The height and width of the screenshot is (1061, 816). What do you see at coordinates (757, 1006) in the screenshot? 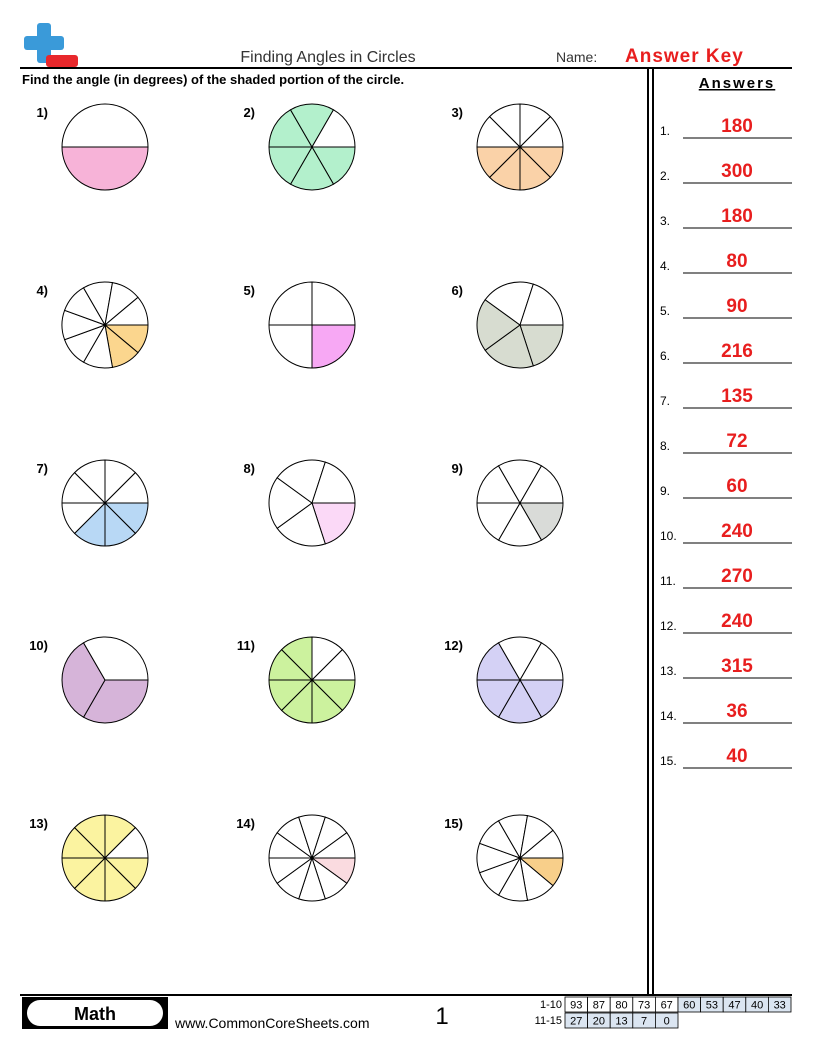
I see `score: 40` at bounding box center [757, 1006].